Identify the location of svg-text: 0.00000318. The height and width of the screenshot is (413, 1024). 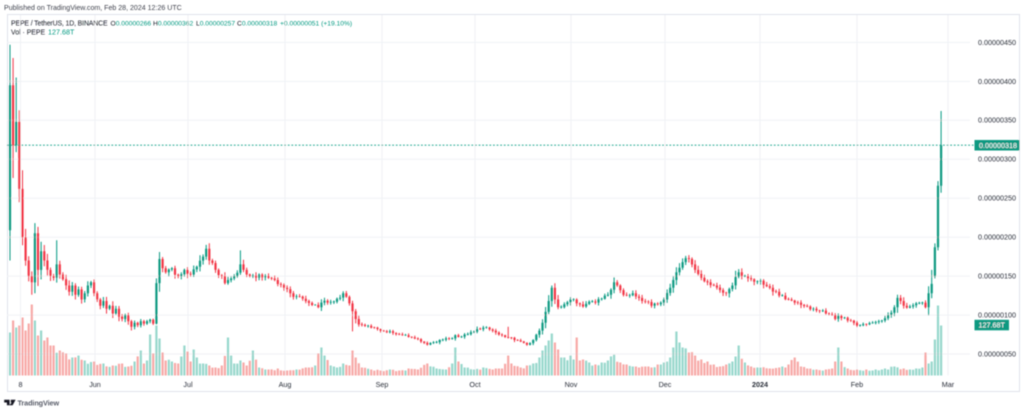
(998, 145).